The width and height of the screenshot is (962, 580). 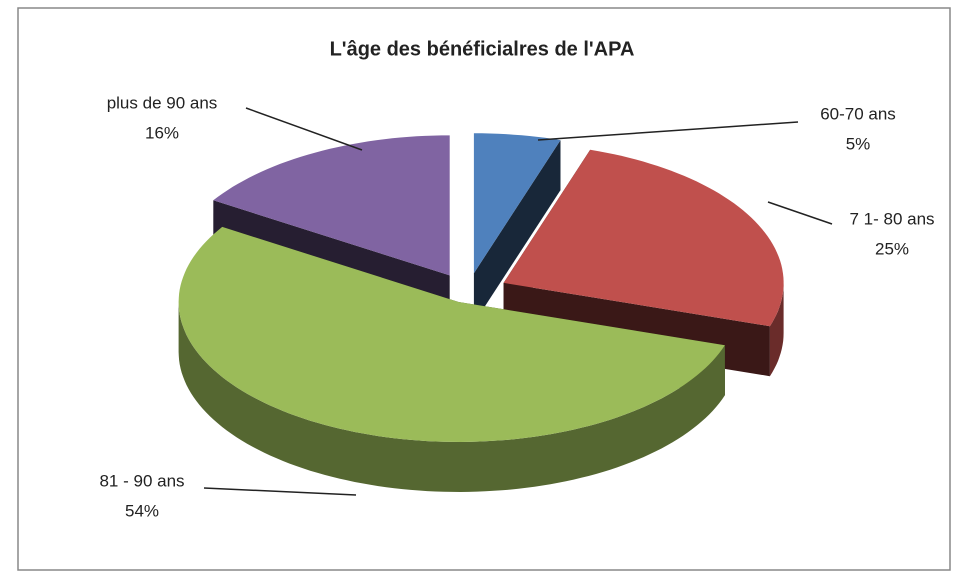 I want to click on slice-side, so click(x=517, y=232).